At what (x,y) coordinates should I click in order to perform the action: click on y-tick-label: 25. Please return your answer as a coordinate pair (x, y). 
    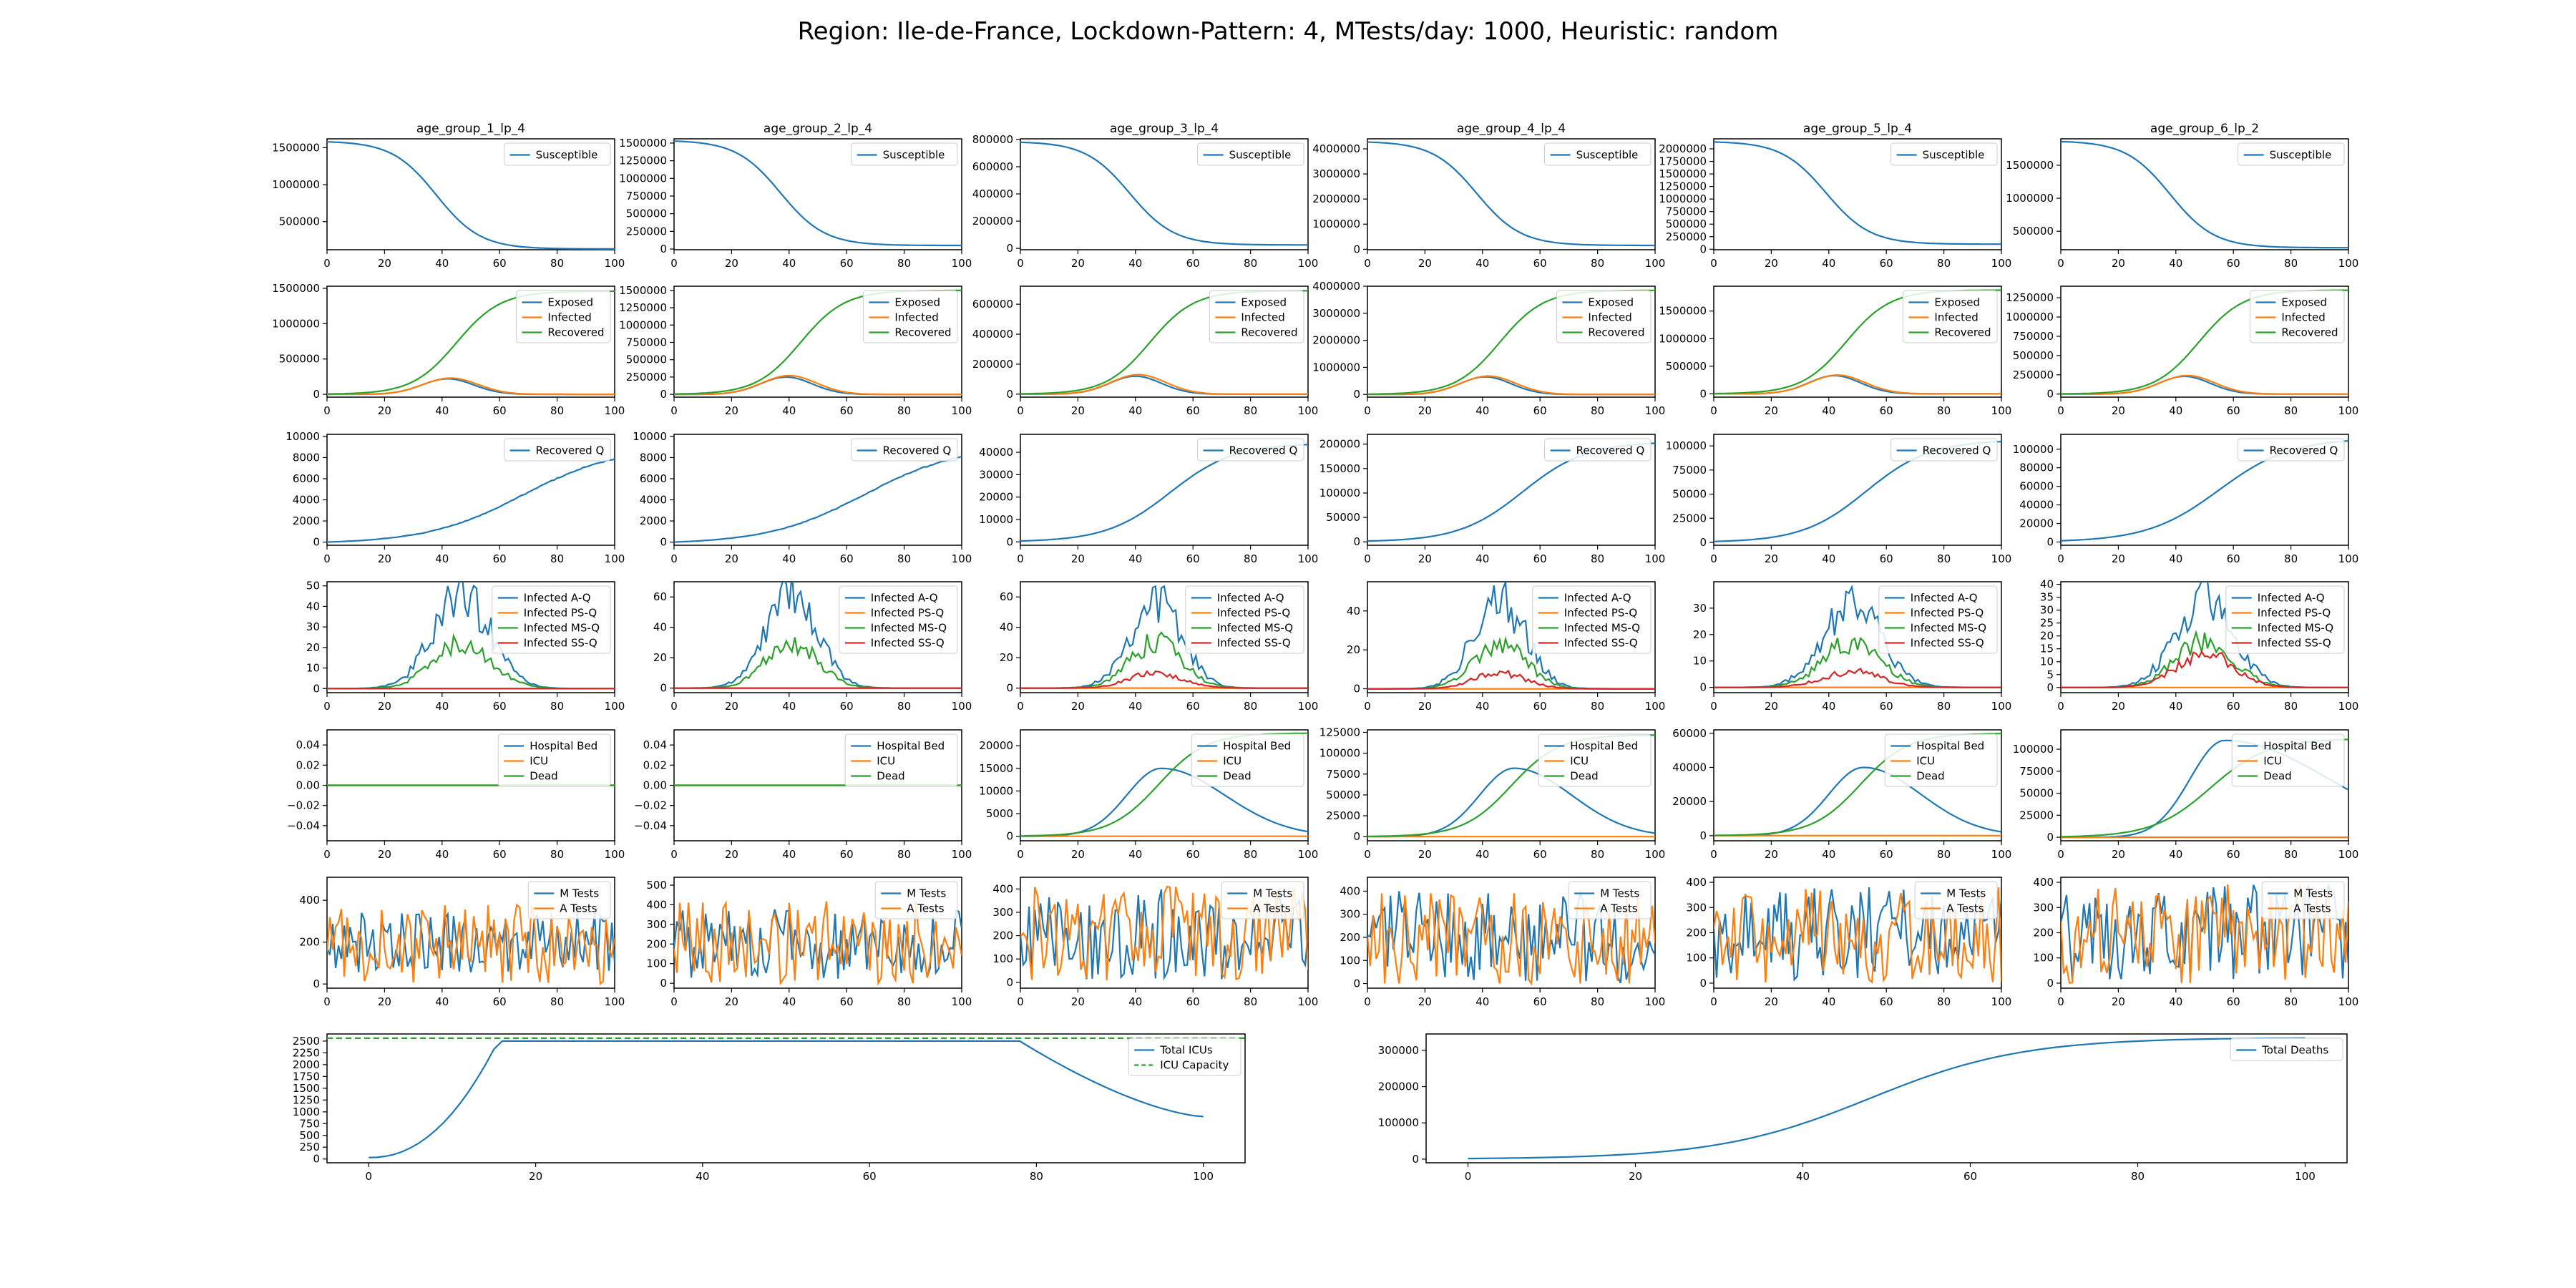
    Looking at the image, I should click on (2047, 623).